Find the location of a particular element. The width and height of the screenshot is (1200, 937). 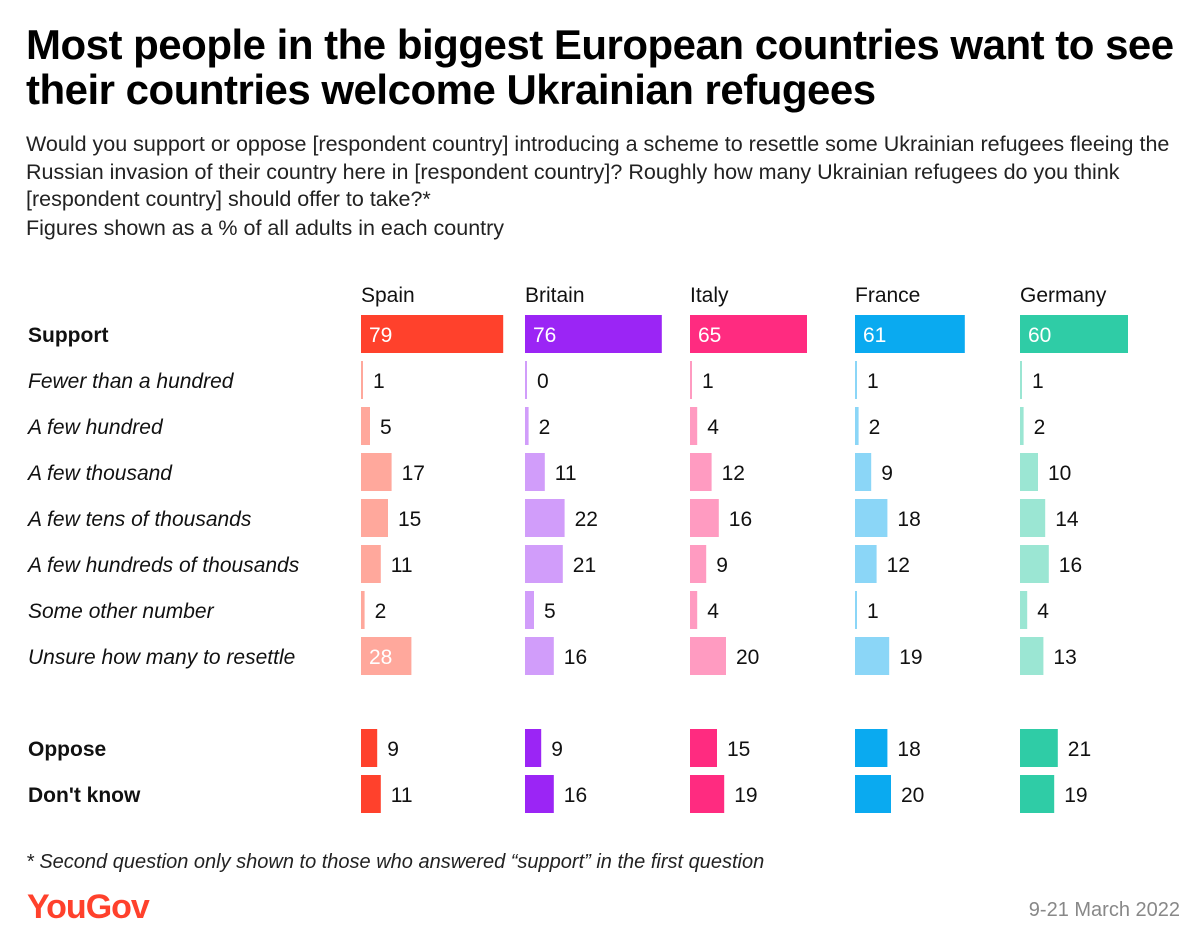

value-label-britain-don-t-know: 16 is located at coordinates (575, 795).